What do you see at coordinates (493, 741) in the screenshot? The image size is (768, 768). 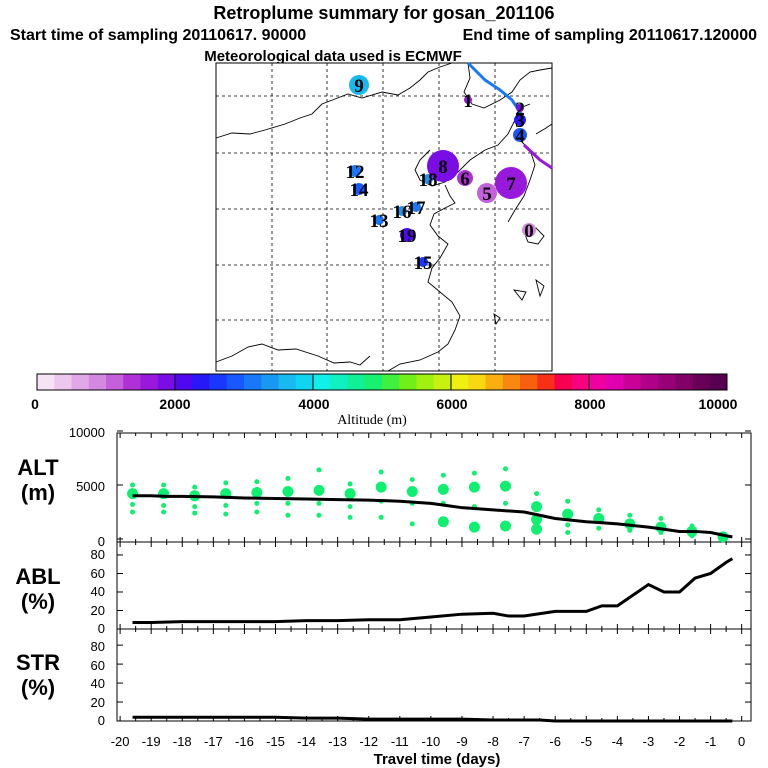 I see `x-tick-label: -8` at bounding box center [493, 741].